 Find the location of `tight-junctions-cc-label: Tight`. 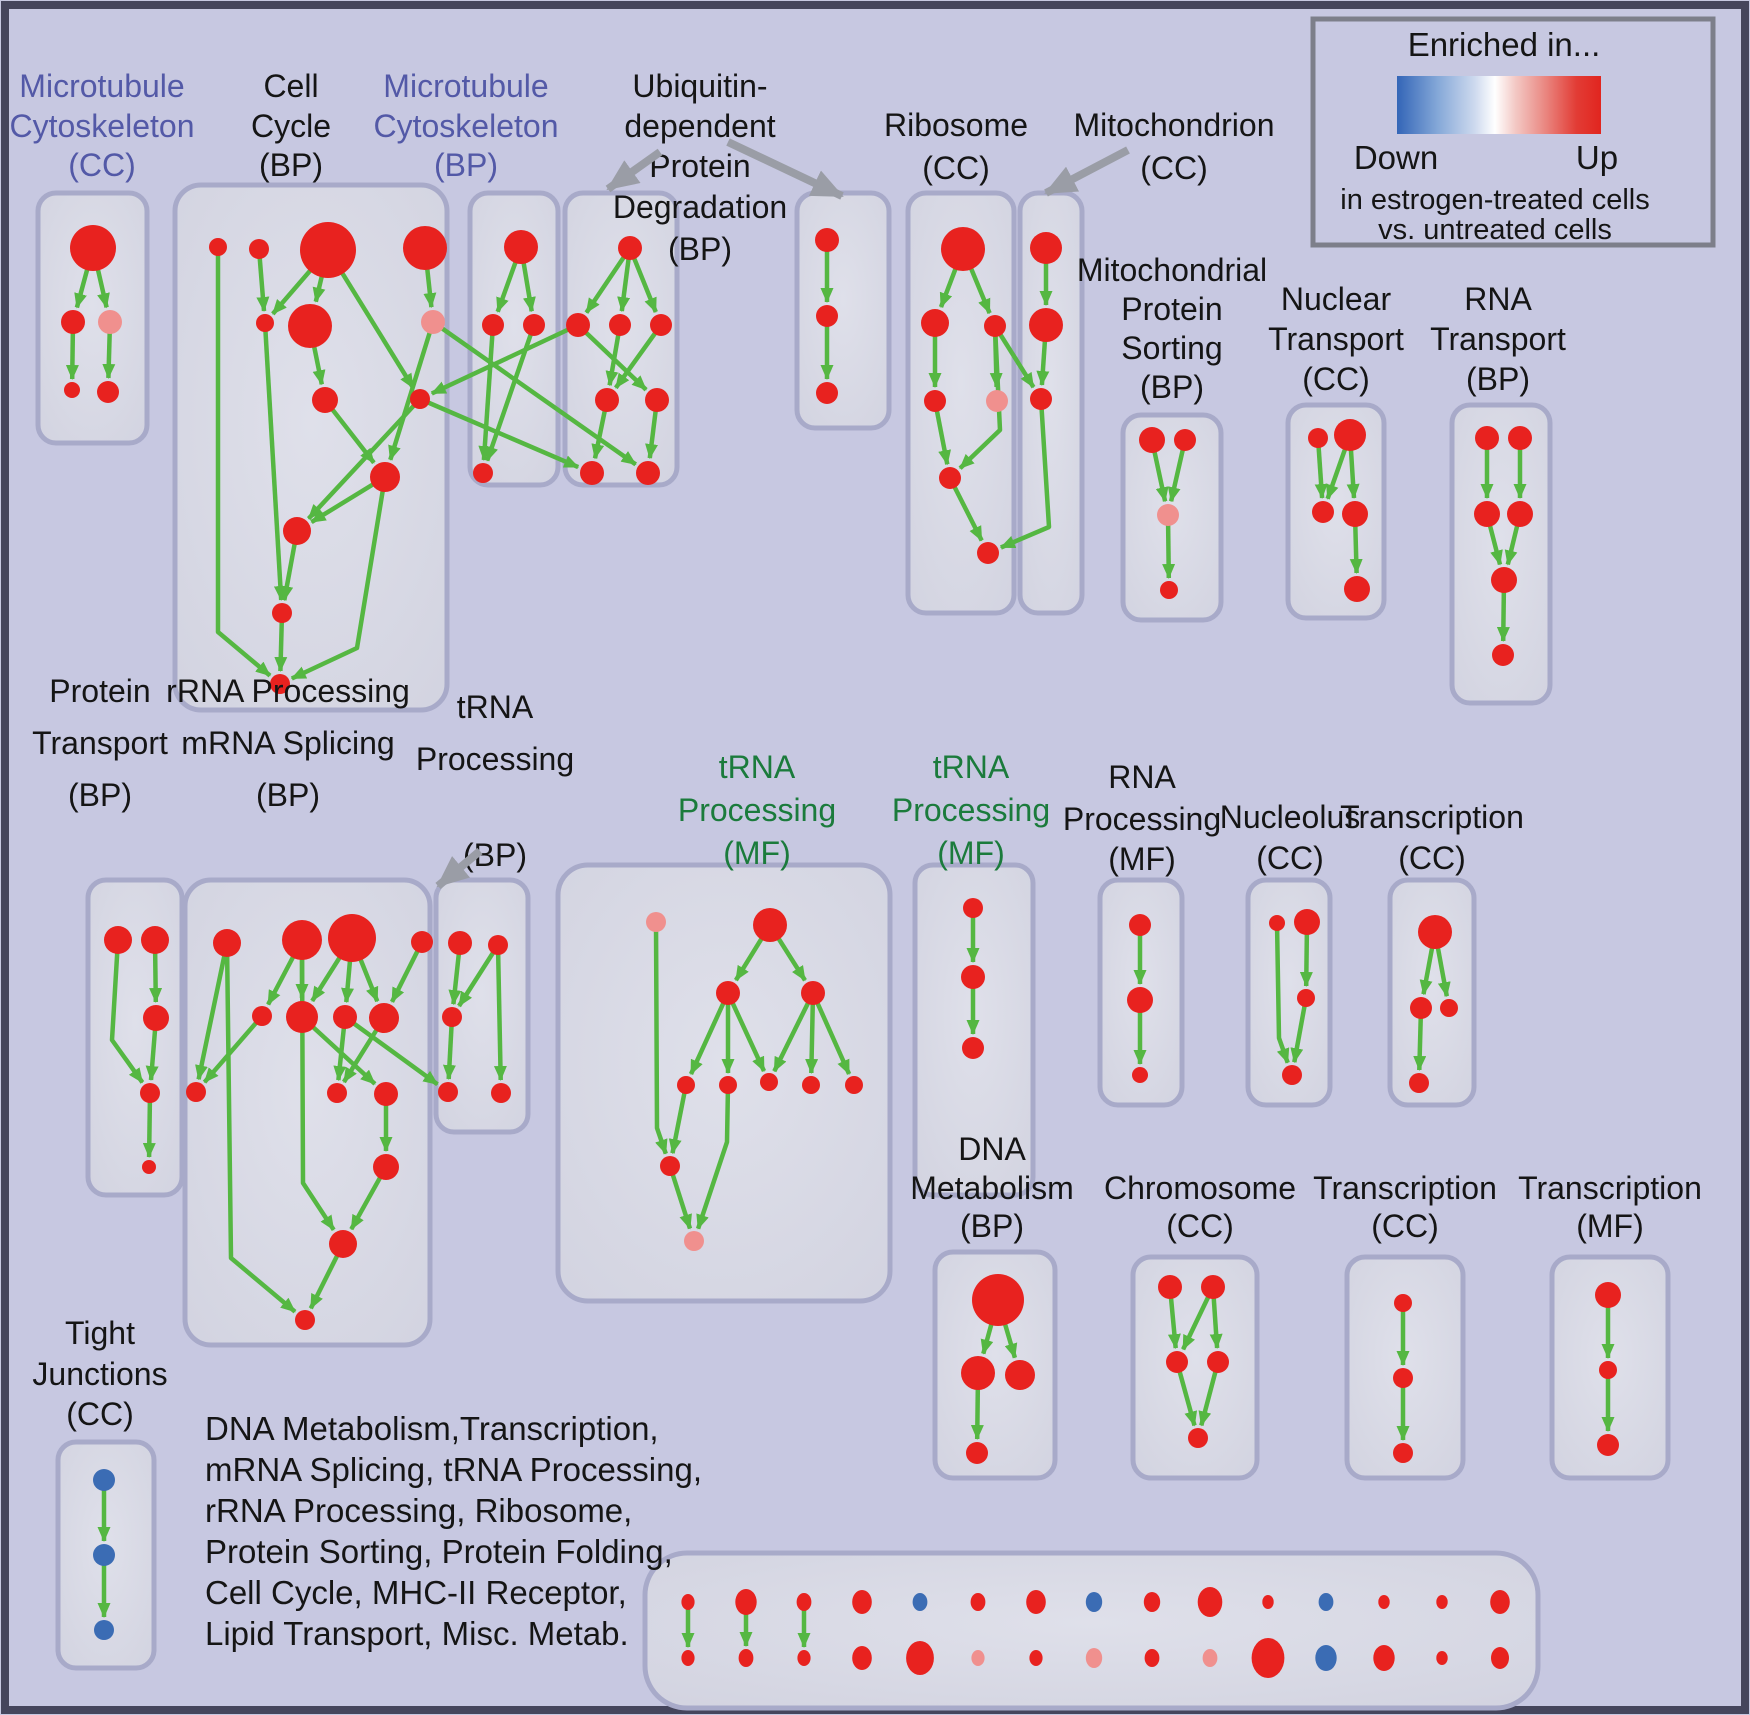

tight-junctions-cc-label: Tight is located at coordinates (100, 1333).